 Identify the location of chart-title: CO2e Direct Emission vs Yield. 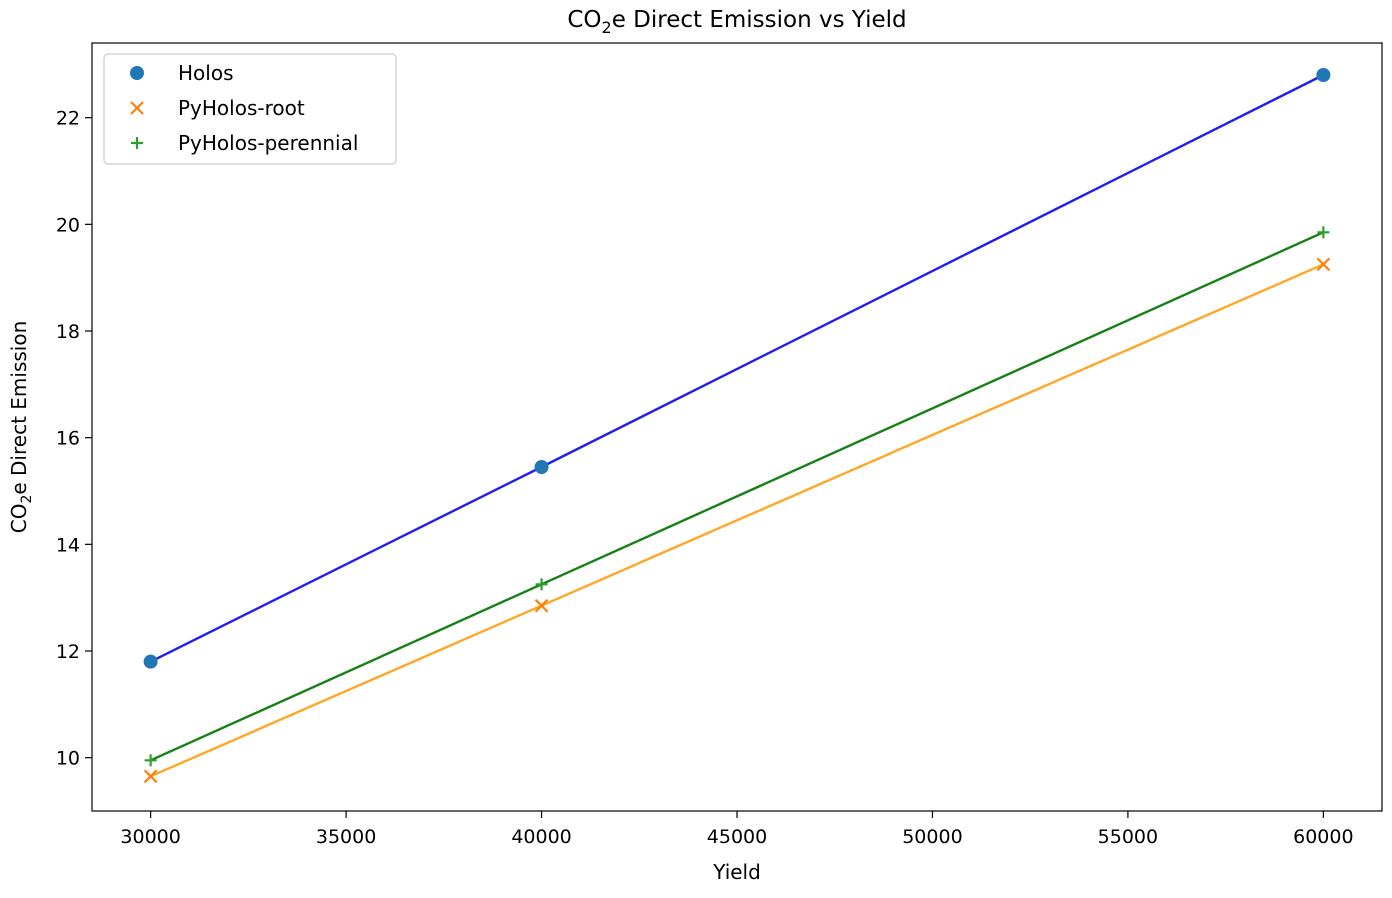
(736, 22).